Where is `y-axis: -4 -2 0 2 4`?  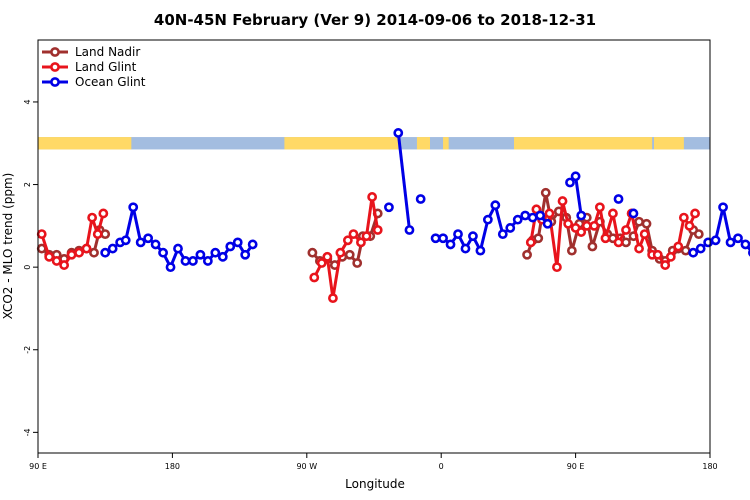
y-axis: -4 -2 0 2 4 is located at coordinates (30, 267).